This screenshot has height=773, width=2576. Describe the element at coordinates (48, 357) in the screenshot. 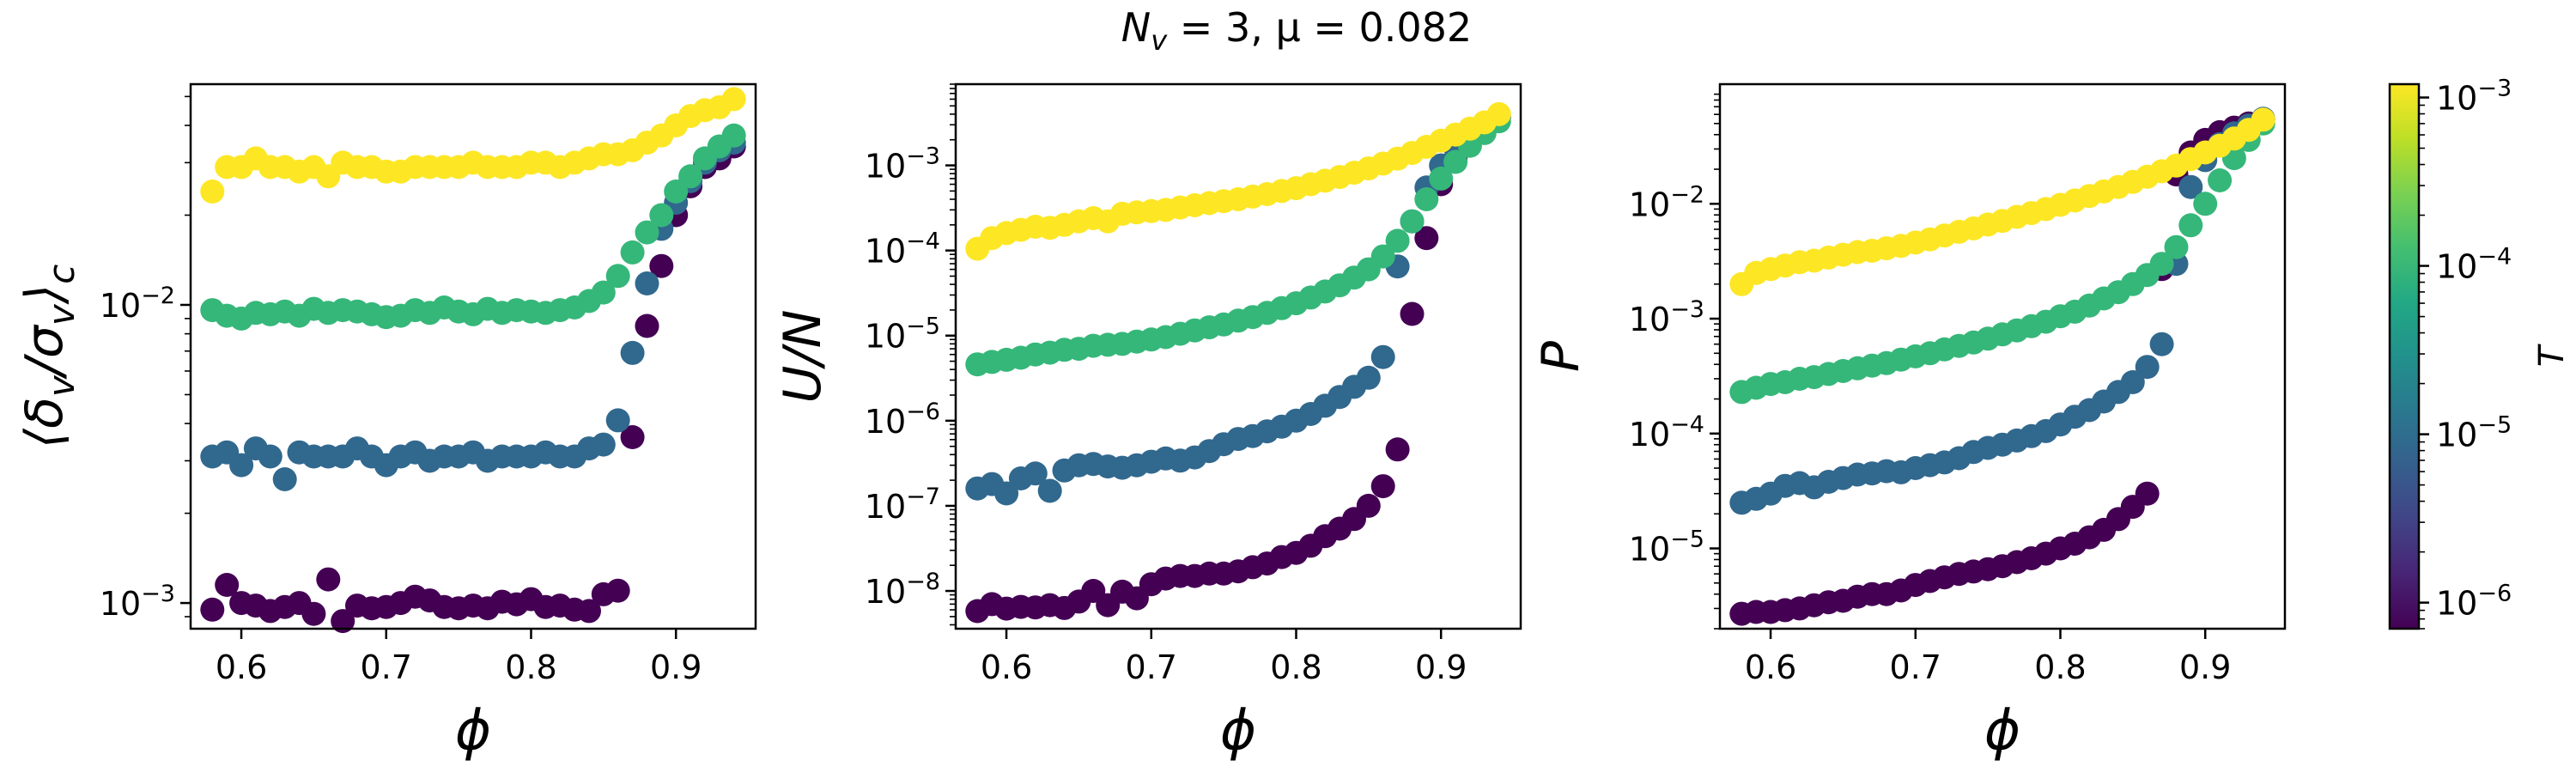

I see `y-axis-label: ⟨δv/σv⟩c` at that location.